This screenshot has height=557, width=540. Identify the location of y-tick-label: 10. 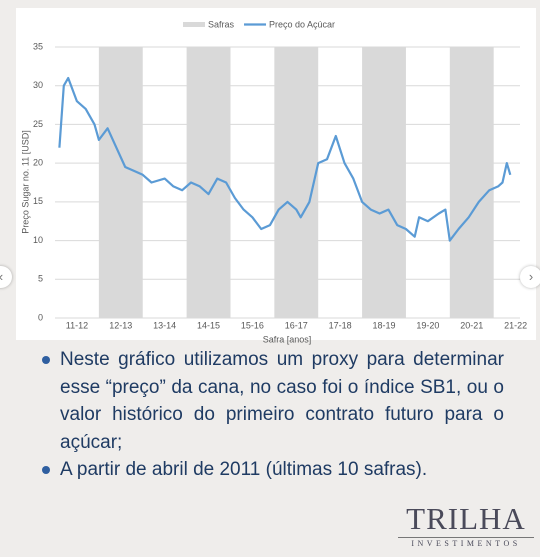
(38, 240).